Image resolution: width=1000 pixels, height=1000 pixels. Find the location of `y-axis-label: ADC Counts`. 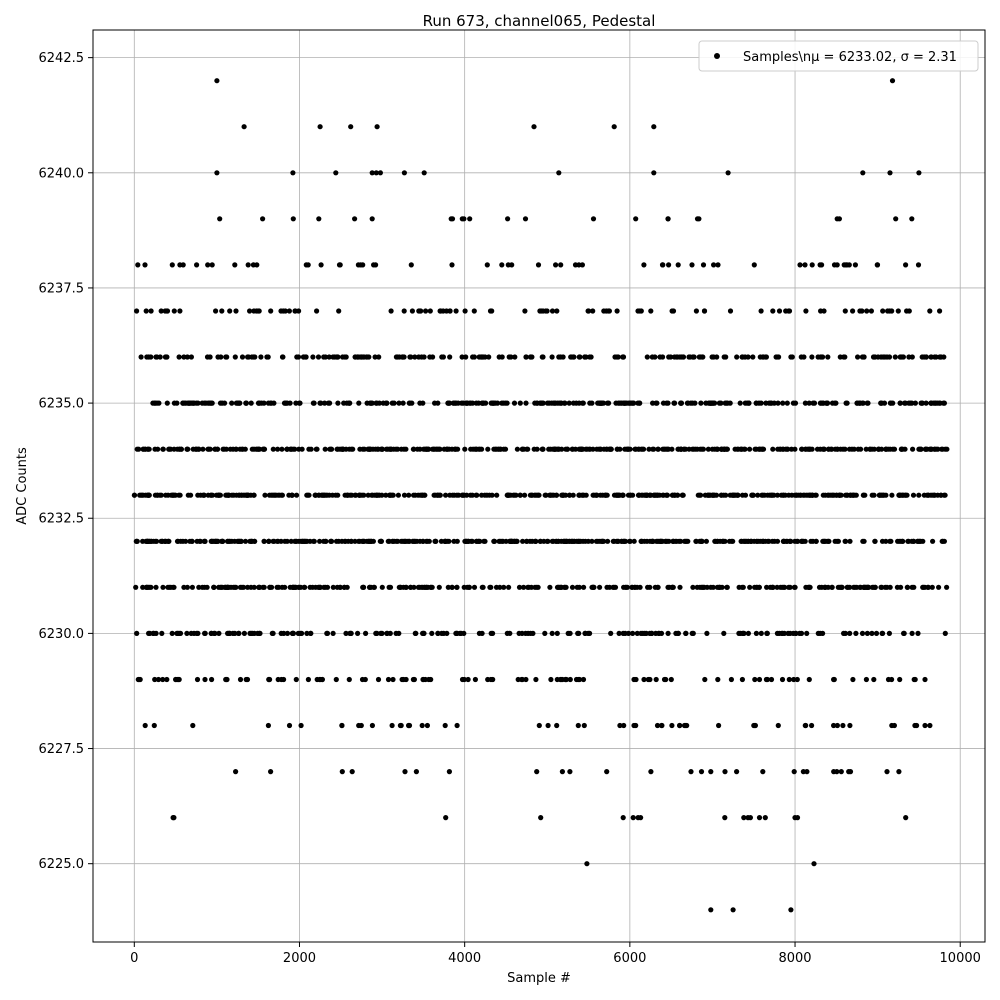

y-axis-label: ADC Counts is located at coordinates (22, 486).